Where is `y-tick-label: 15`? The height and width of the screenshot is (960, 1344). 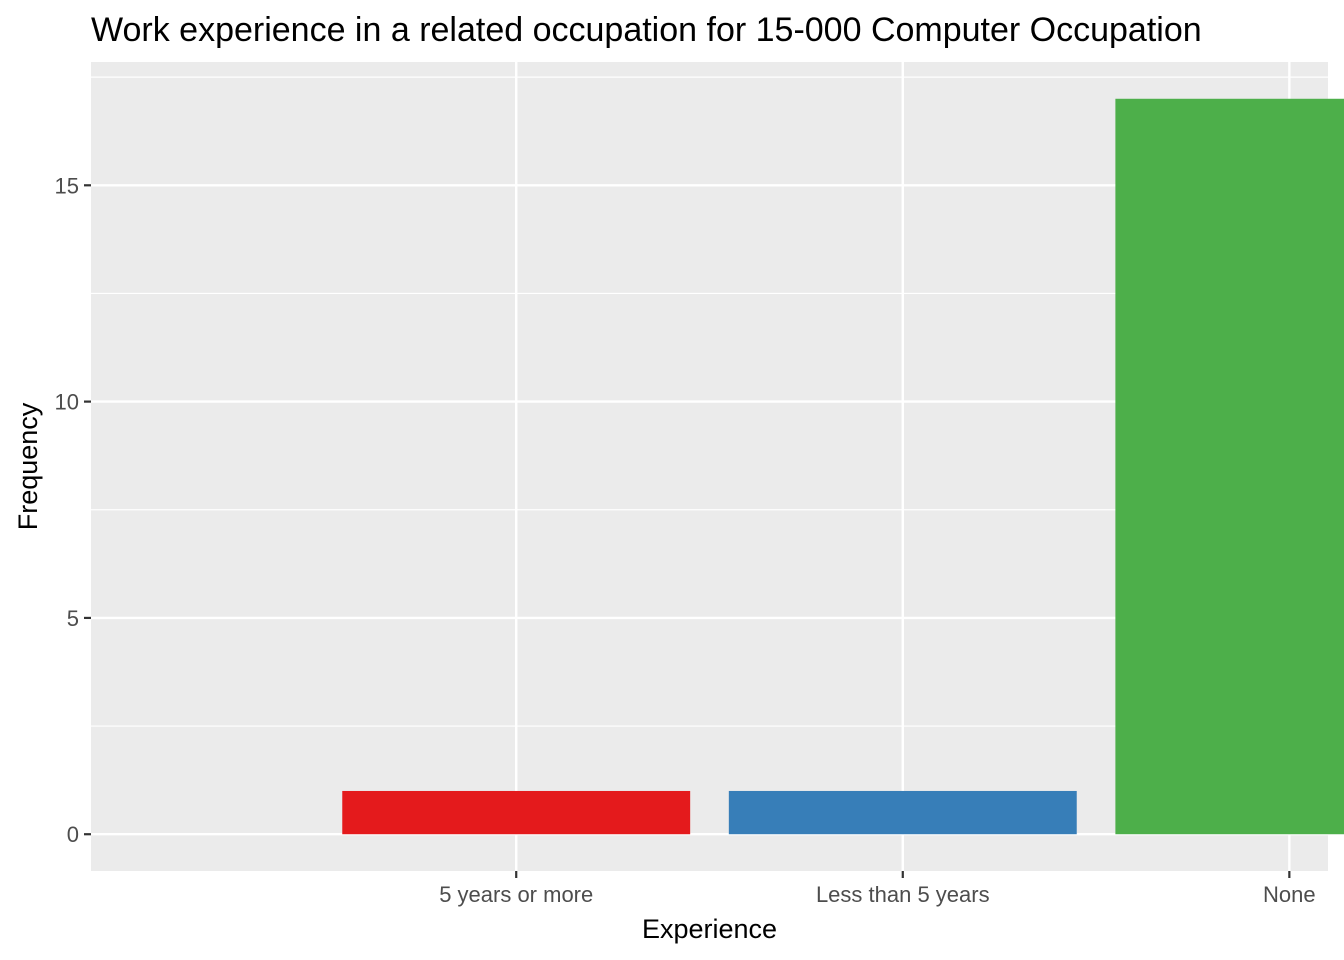 y-tick-label: 15 is located at coordinates (67, 185).